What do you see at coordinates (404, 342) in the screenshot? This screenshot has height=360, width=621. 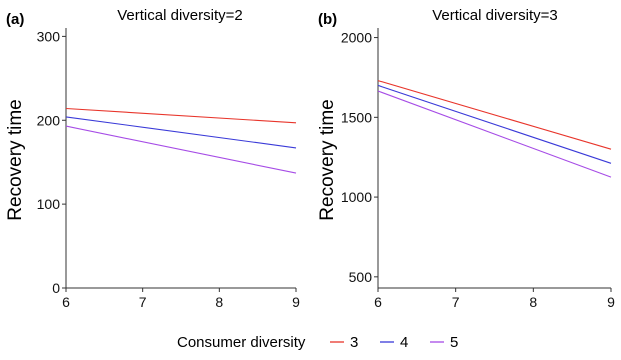 I see `legend-label-4: 4` at bounding box center [404, 342].